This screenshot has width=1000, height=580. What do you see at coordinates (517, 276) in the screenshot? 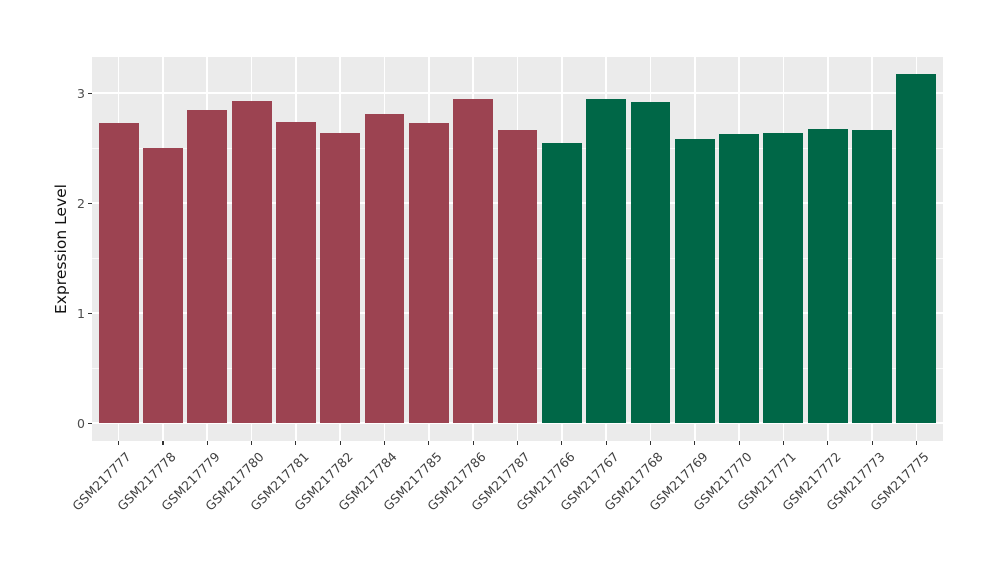
I see `bar-GSM217787` at bounding box center [517, 276].